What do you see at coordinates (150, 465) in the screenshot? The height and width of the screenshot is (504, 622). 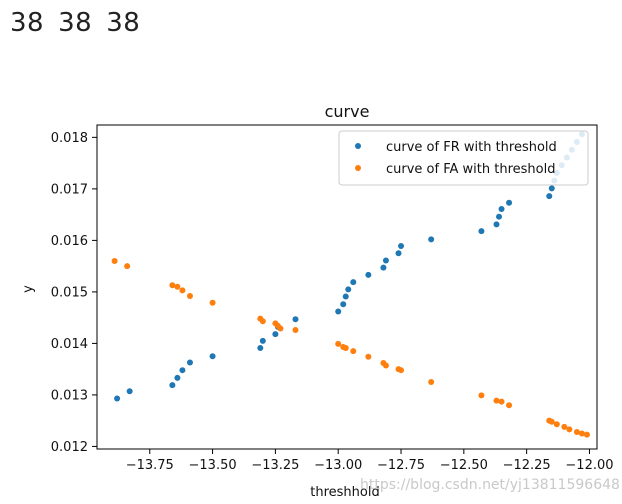 I see `x-tick-label: −13.75` at bounding box center [150, 465].